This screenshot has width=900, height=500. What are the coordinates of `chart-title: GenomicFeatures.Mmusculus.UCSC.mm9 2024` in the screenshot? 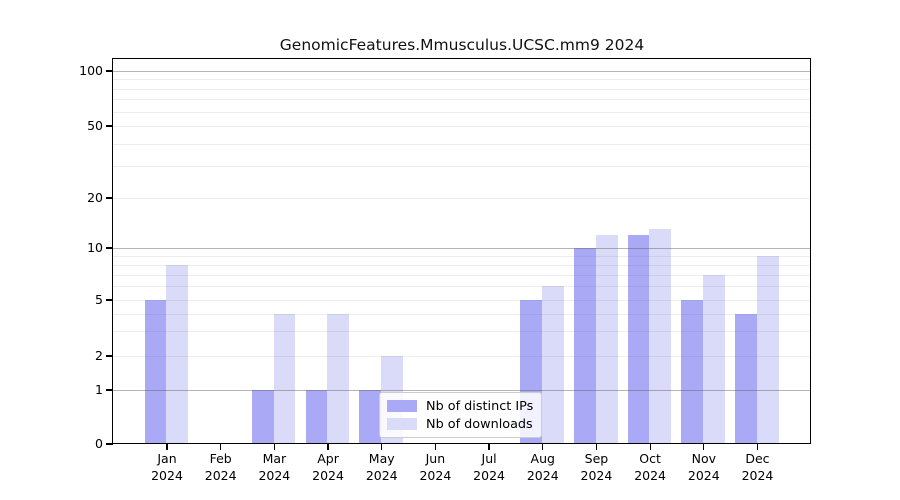 It's located at (462, 45).